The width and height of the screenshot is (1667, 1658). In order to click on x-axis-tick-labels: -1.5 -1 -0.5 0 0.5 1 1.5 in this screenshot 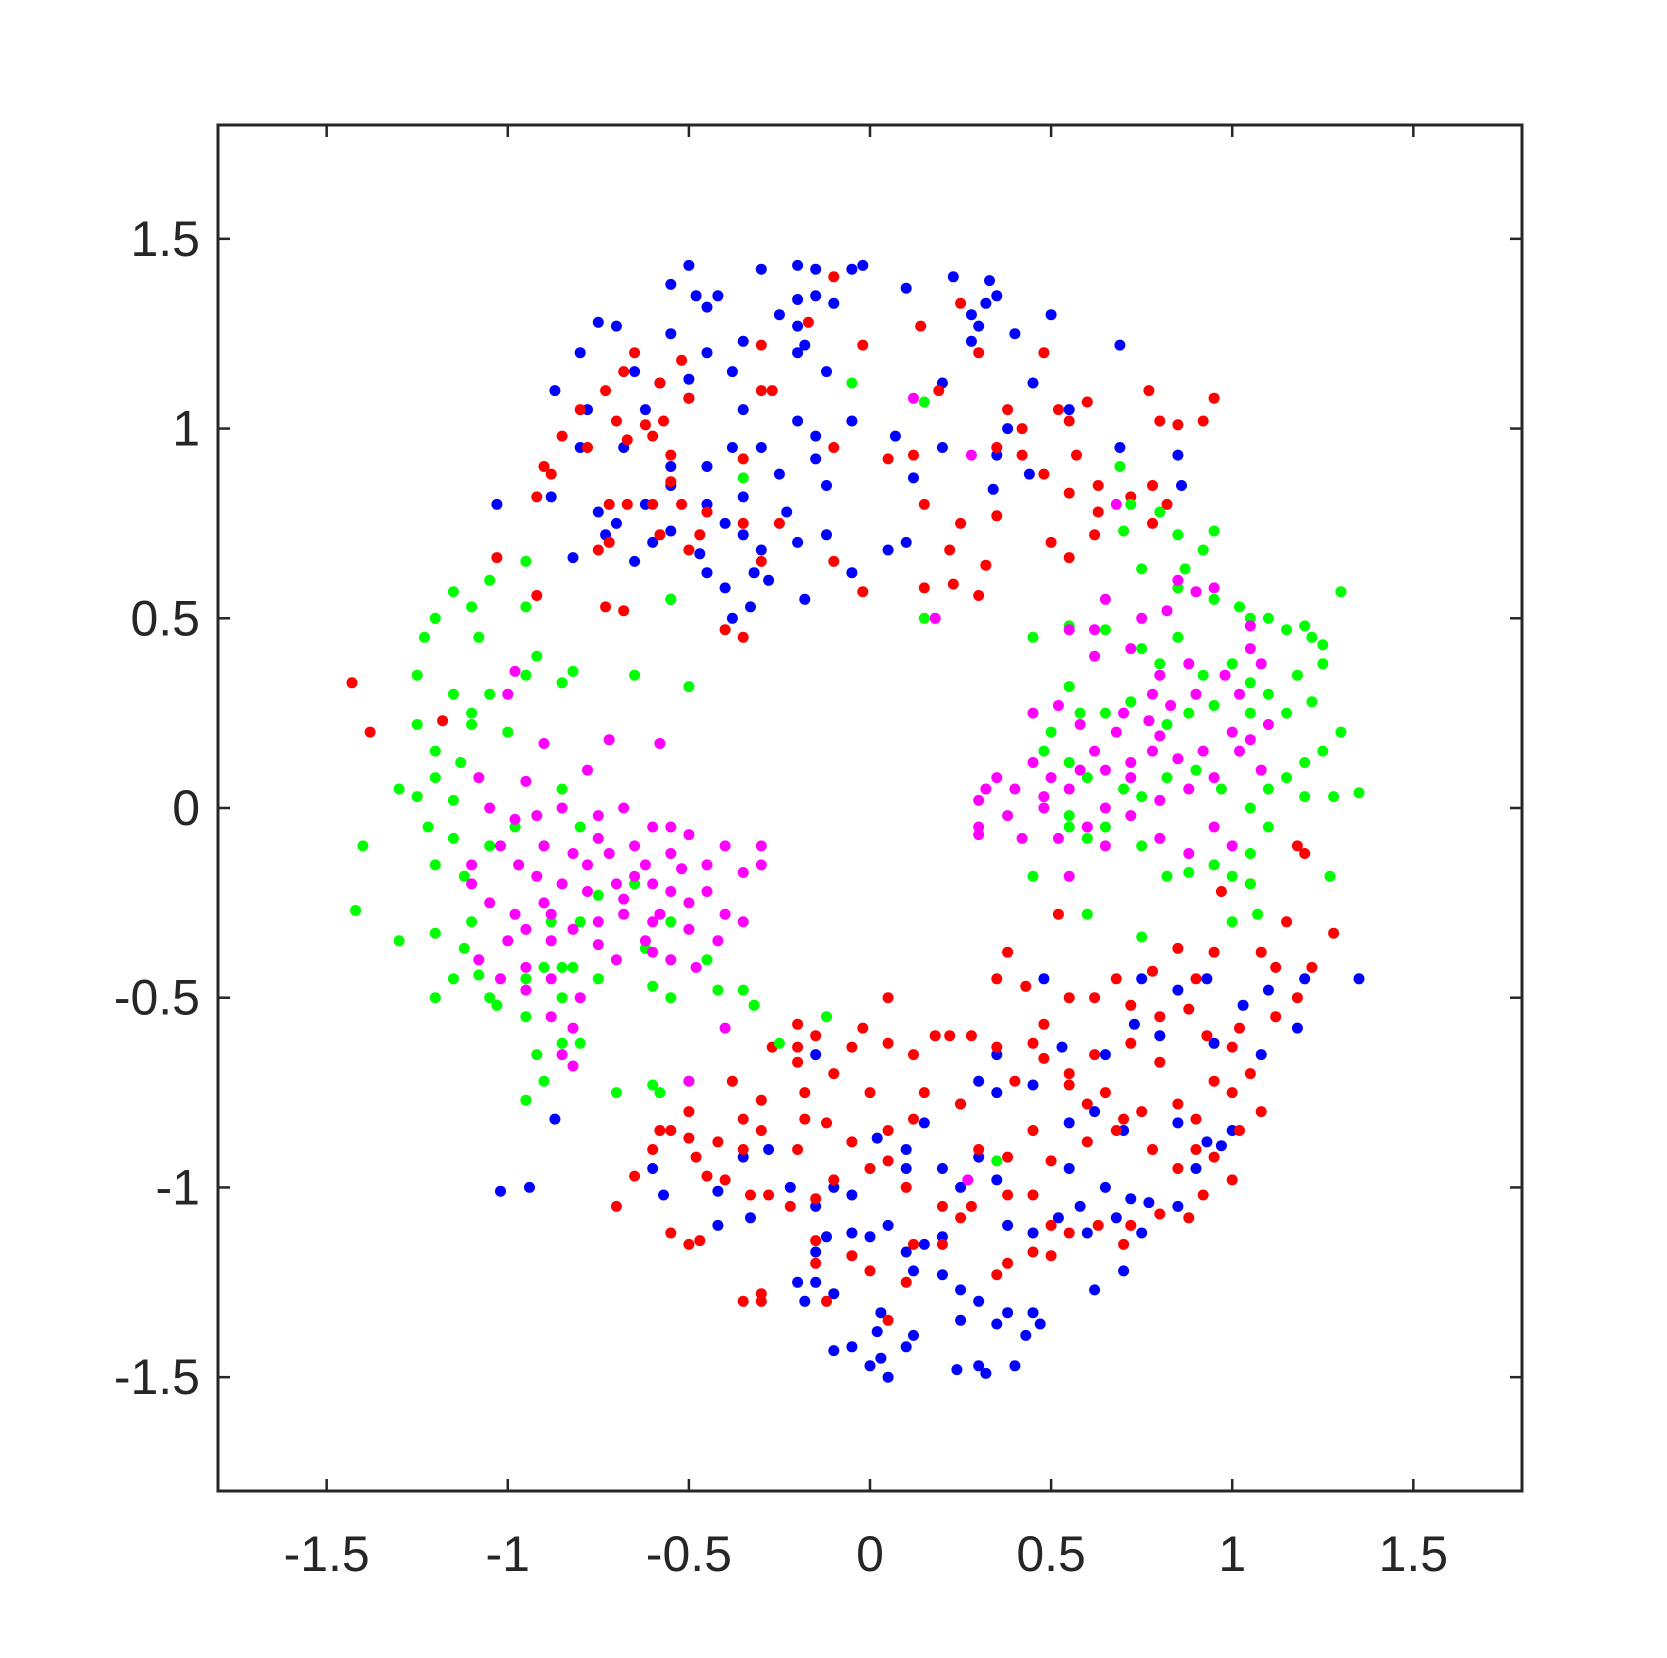, I will do `click(866, 1554)`.